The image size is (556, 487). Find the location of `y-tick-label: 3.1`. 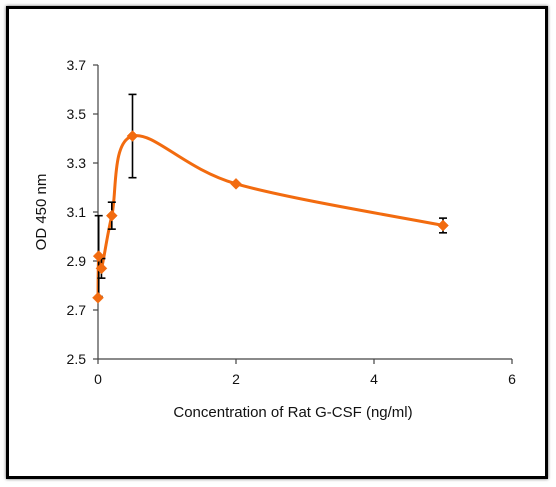

y-tick-label: 3.1 is located at coordinates (77, 212).